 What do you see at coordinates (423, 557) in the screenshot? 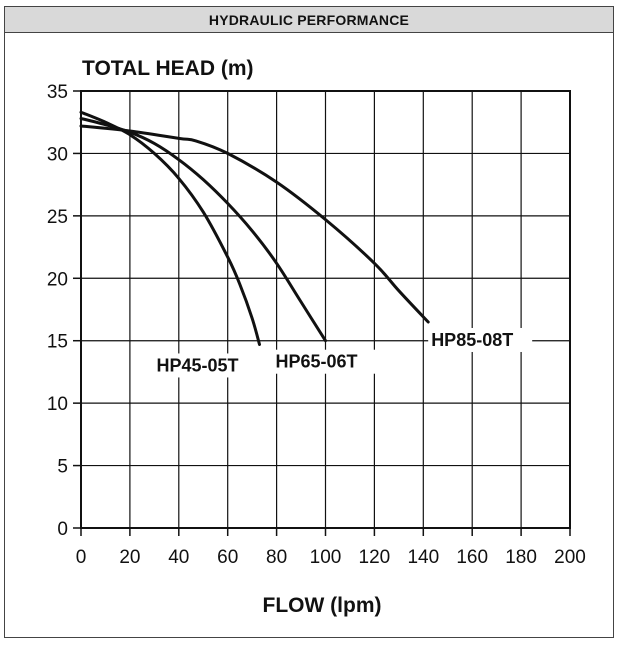
I see `x-tick-label: 140` at bounding box center [423, 557].